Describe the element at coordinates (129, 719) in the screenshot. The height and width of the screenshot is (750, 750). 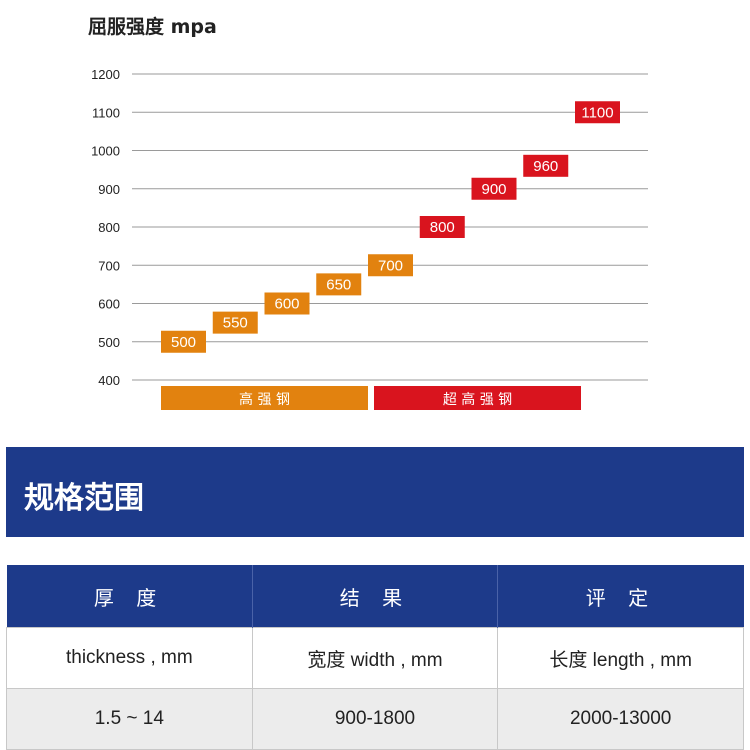
I see `cell-thickness-value: 1.5 ~ 14` at that location.